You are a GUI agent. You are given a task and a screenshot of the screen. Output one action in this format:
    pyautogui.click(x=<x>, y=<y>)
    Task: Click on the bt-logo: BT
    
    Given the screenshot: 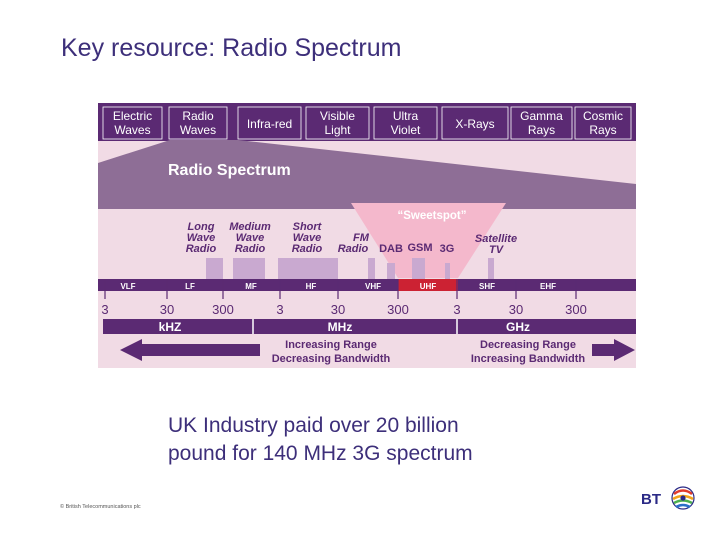 What is the action you would take?
    pyautogui.click(x=669, y=499)
    